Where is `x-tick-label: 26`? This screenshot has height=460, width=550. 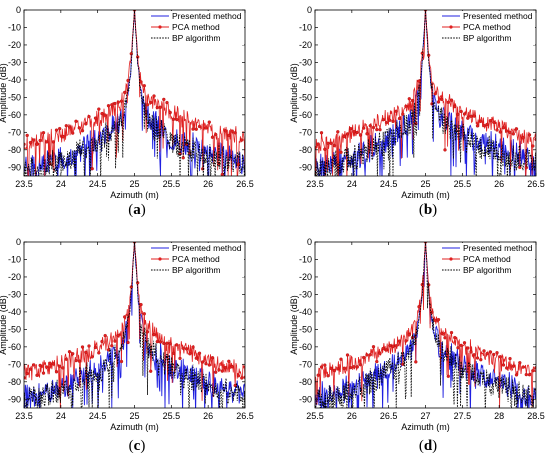
x-tick-label: 26 is located at coordinates (208, 416).